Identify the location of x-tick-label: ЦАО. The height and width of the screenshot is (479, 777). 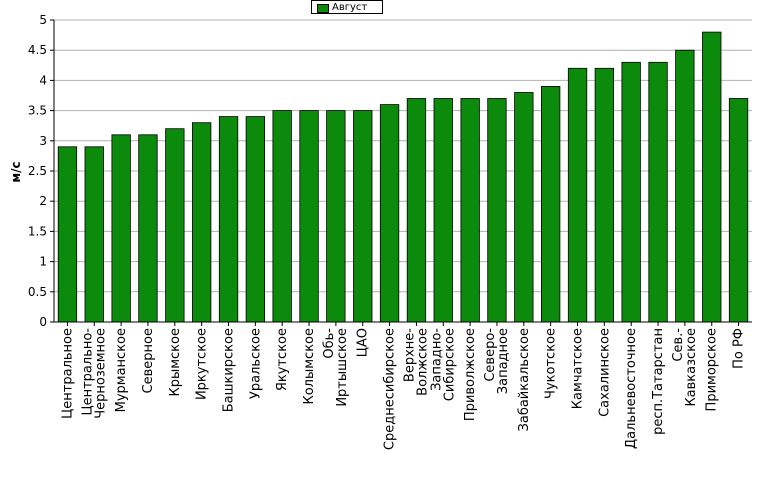
(363, 342).